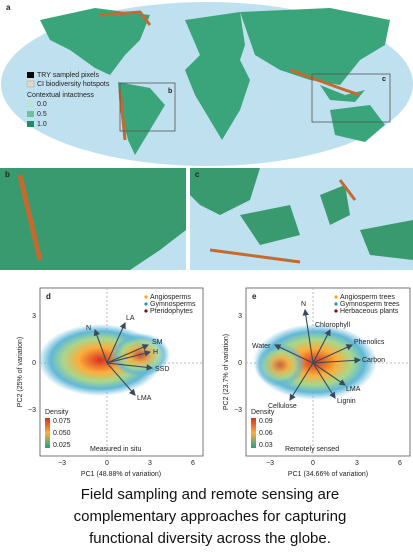  What do you see at coordinates (121, 372) in the screenshot?
I see `pca-panel-d` at bounding box center [121, 372].